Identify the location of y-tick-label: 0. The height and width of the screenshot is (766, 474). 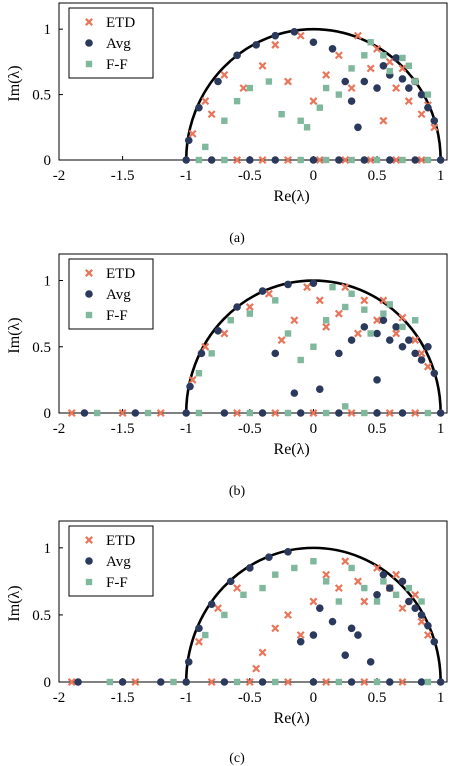
(48, 161).